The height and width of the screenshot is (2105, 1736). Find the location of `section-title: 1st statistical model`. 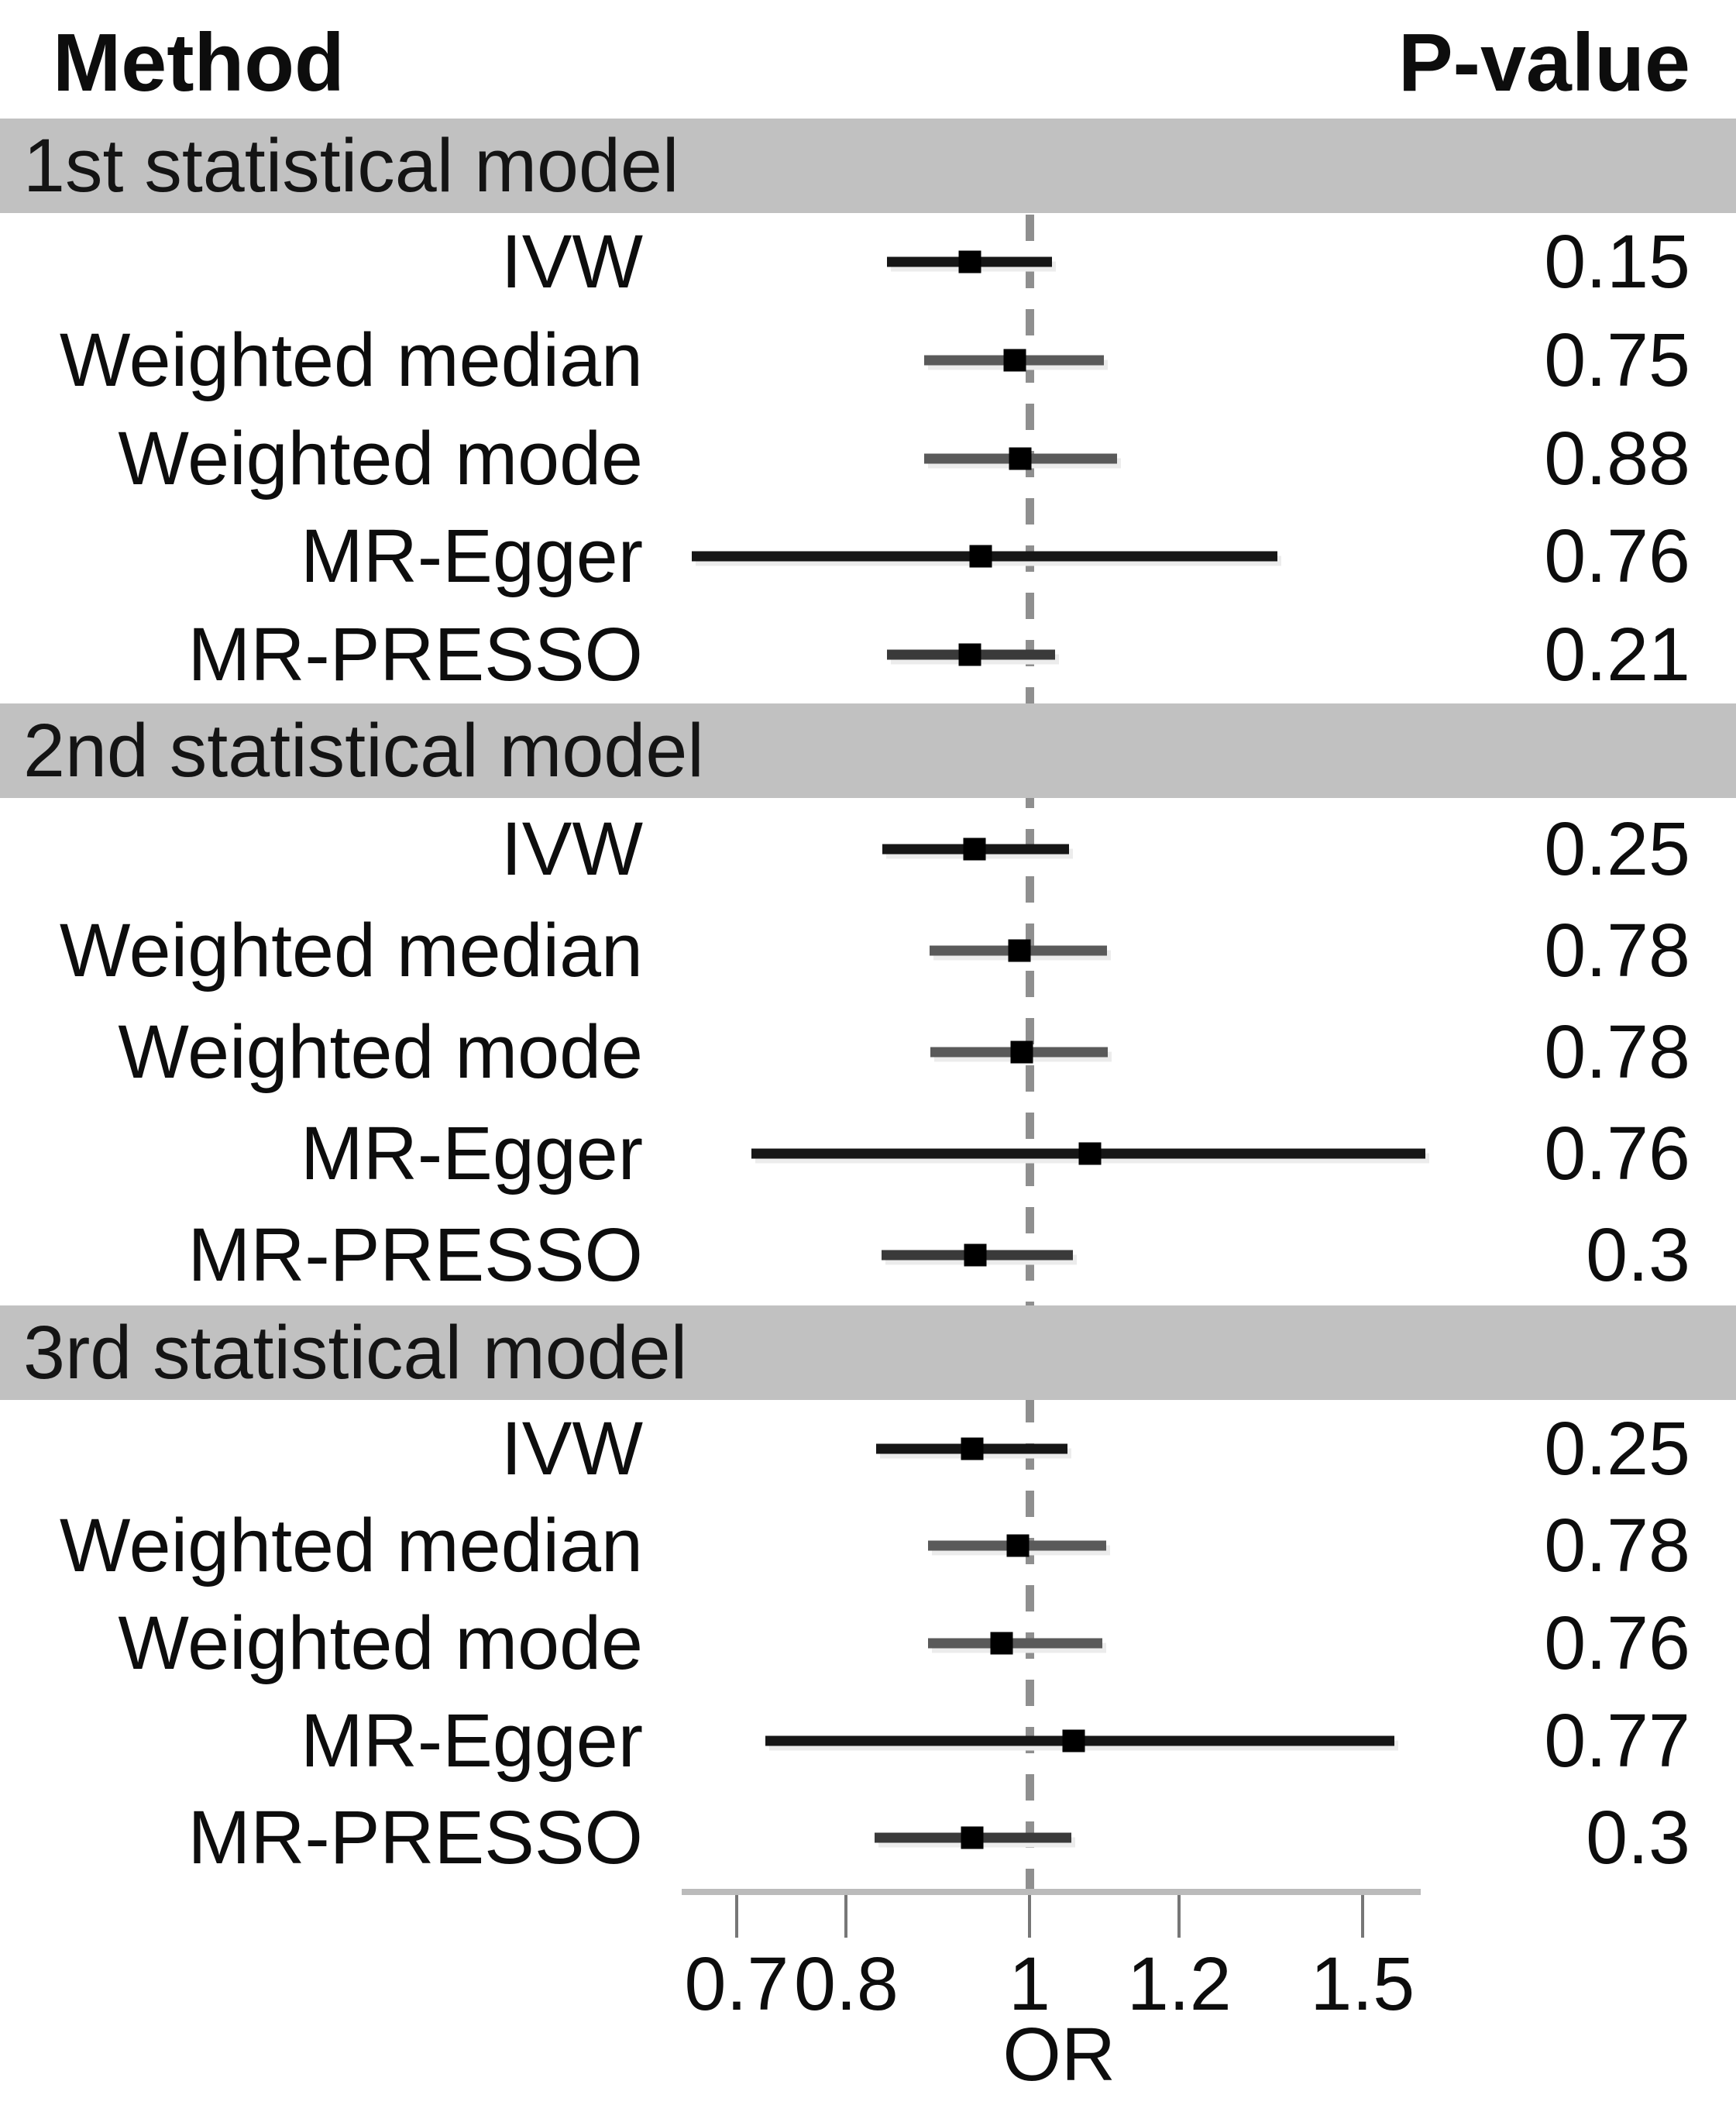

section-title: 1st statistical model is located at coordinates (351, 166).